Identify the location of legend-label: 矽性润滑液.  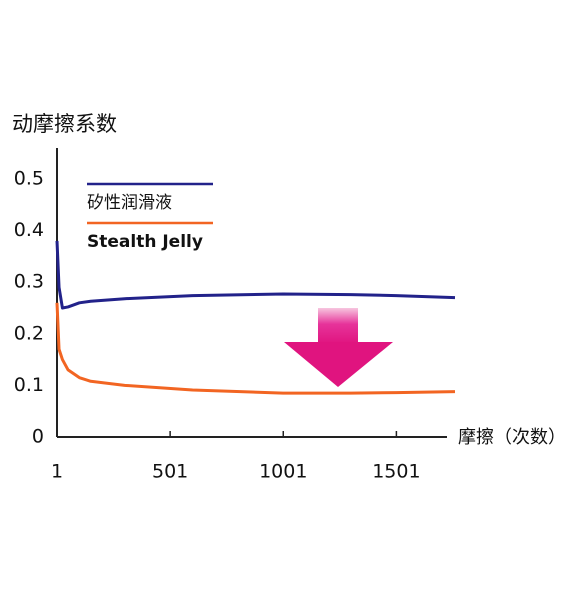
(129, 203).